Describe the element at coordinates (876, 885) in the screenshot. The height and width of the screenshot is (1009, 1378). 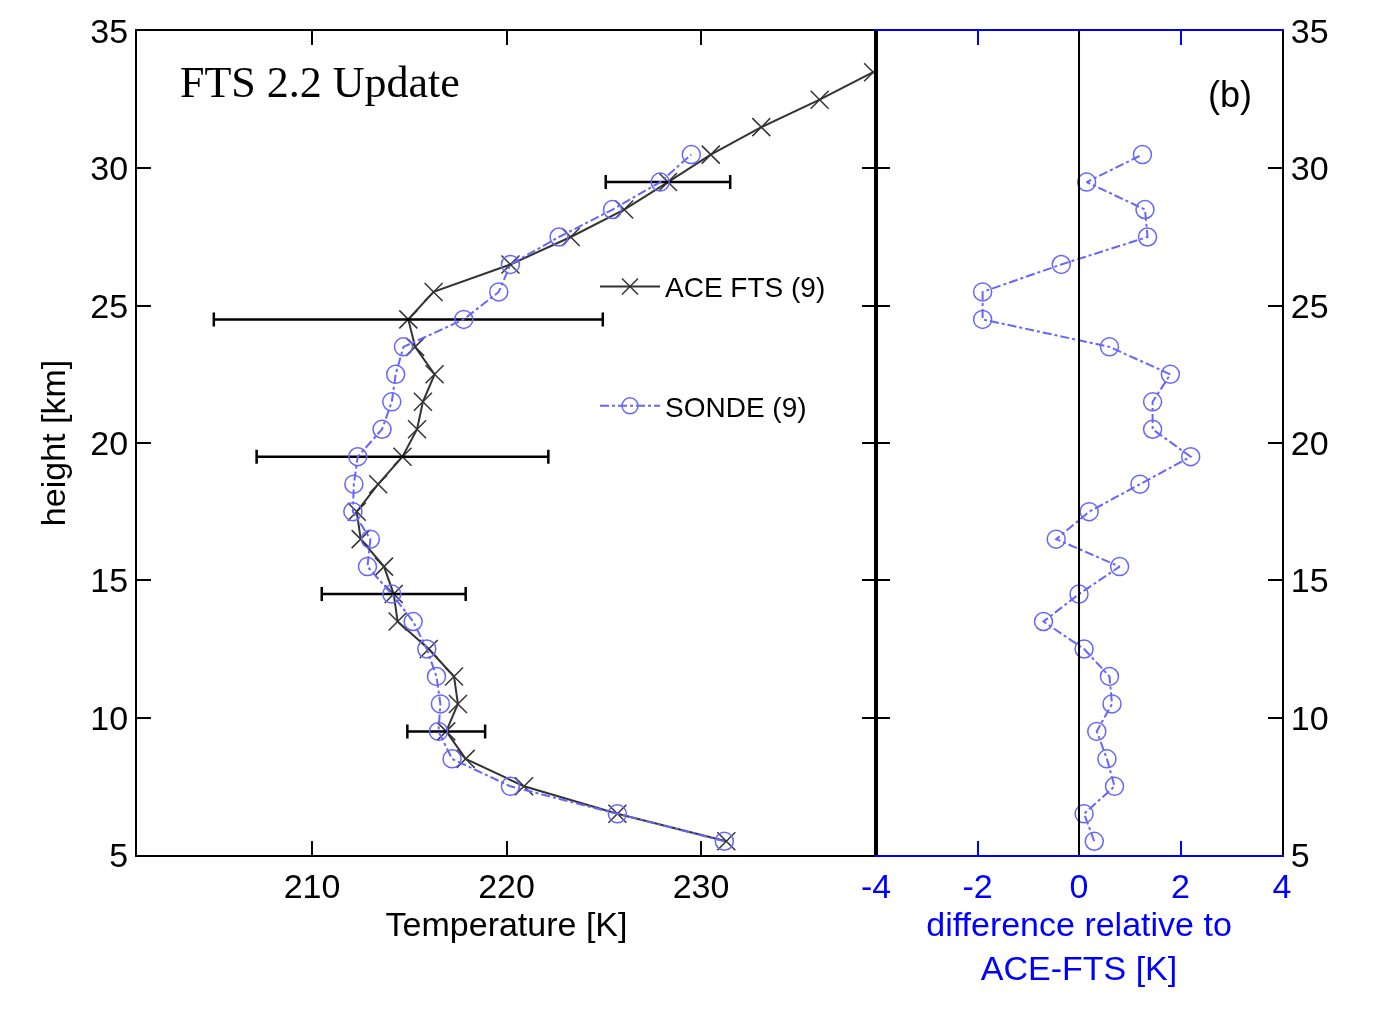
I see `x-tick-label: -4` at that location.